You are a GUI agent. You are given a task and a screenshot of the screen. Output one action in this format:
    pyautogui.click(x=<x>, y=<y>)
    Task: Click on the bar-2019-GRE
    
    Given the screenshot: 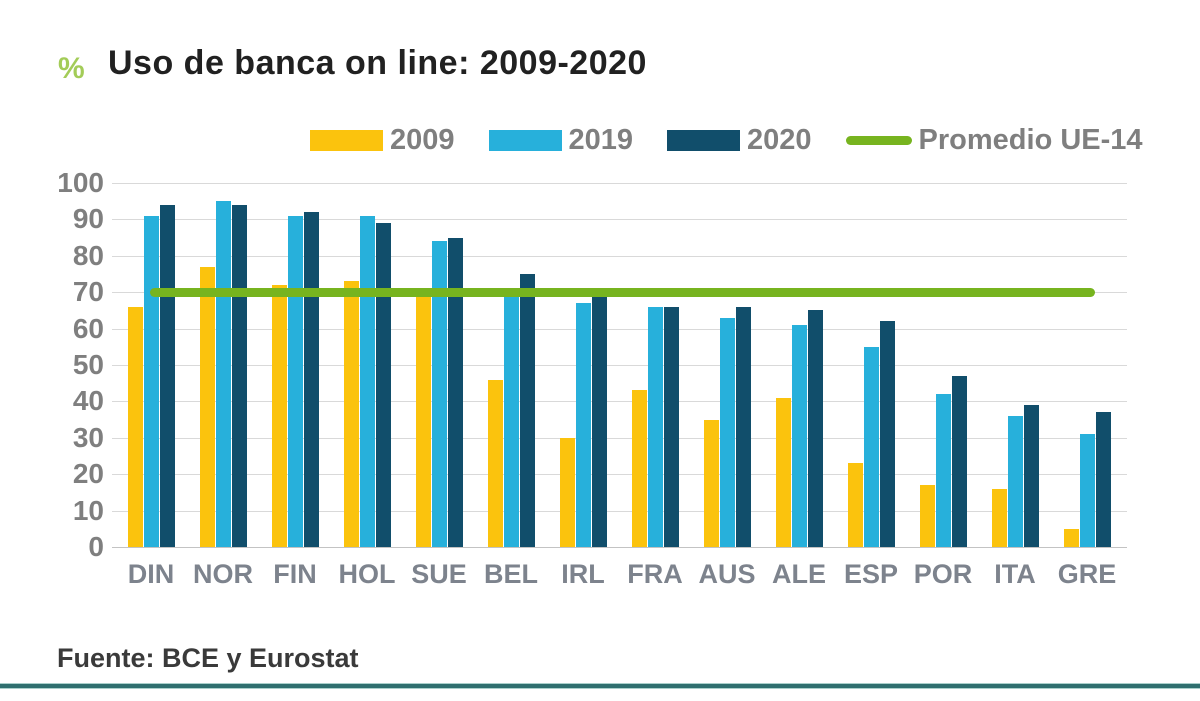 What is the action you would take?
    pyautogui.click(x=1087, y=490)
    